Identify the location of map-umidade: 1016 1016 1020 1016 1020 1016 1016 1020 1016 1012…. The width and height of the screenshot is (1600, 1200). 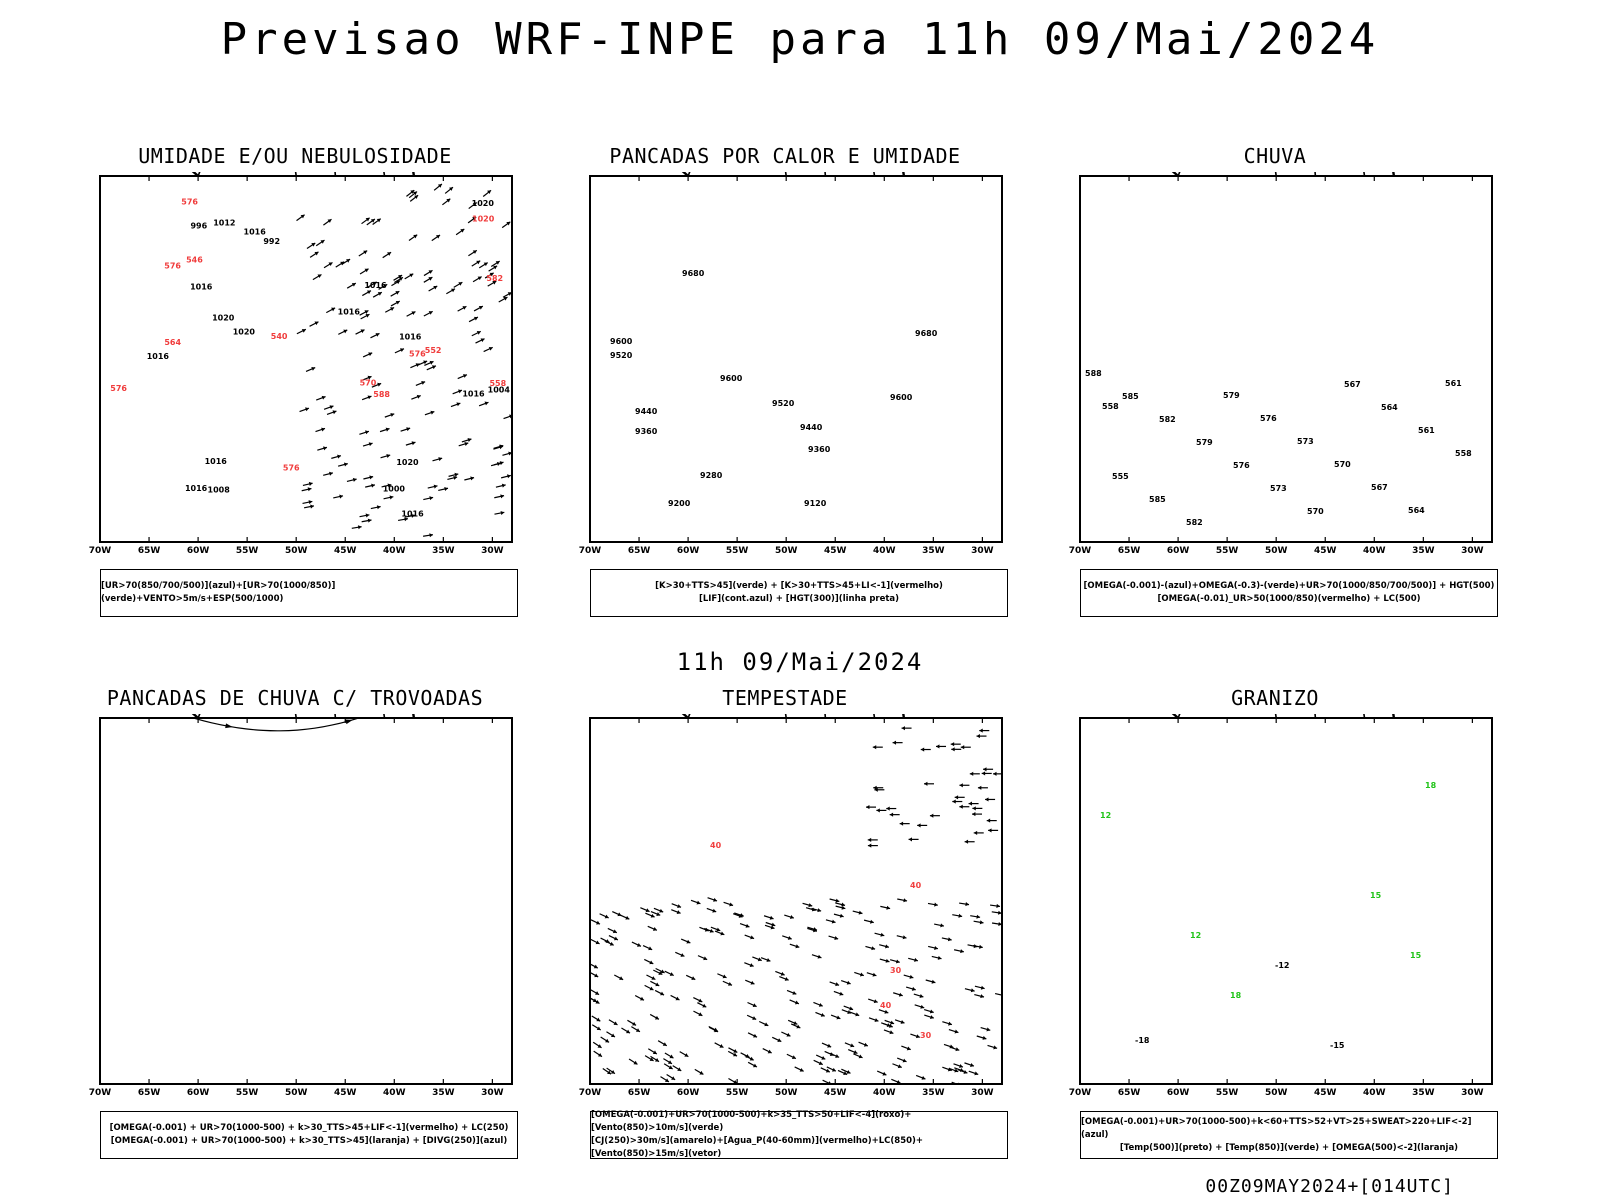
(301, 364).